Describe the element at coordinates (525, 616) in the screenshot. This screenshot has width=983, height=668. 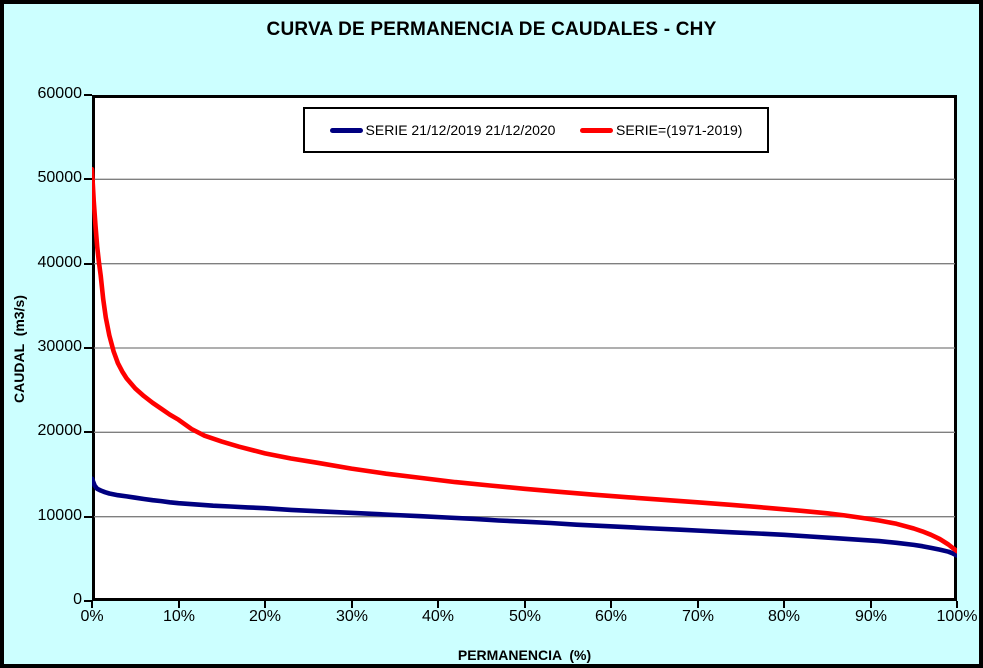
I see `x-axis-tick-label: 50%` at that location.